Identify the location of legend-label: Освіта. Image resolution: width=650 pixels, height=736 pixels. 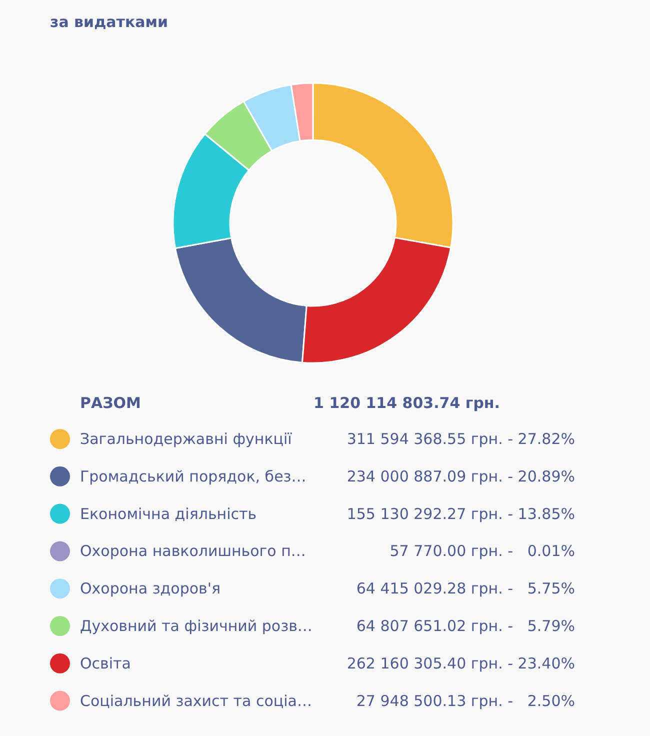
(105, 663).